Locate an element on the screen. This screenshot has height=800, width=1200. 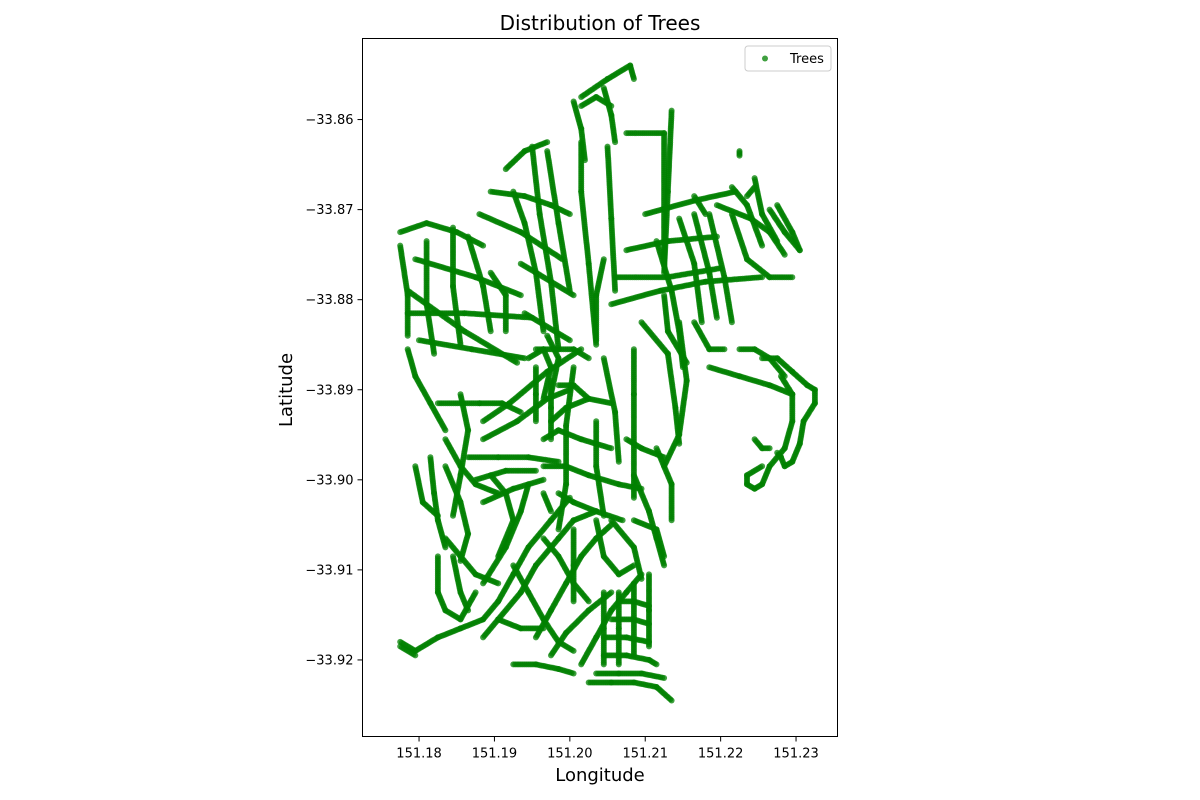
chart-title: Distribution of Trees is located at coordinates (600, 23).